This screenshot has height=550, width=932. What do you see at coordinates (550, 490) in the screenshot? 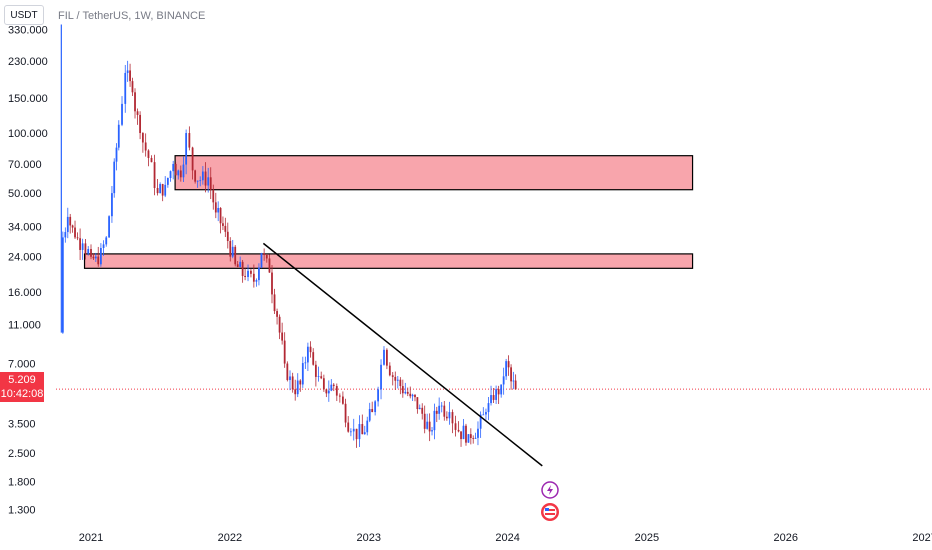
I see `lightning-icon` at bounding box center [550, 490].